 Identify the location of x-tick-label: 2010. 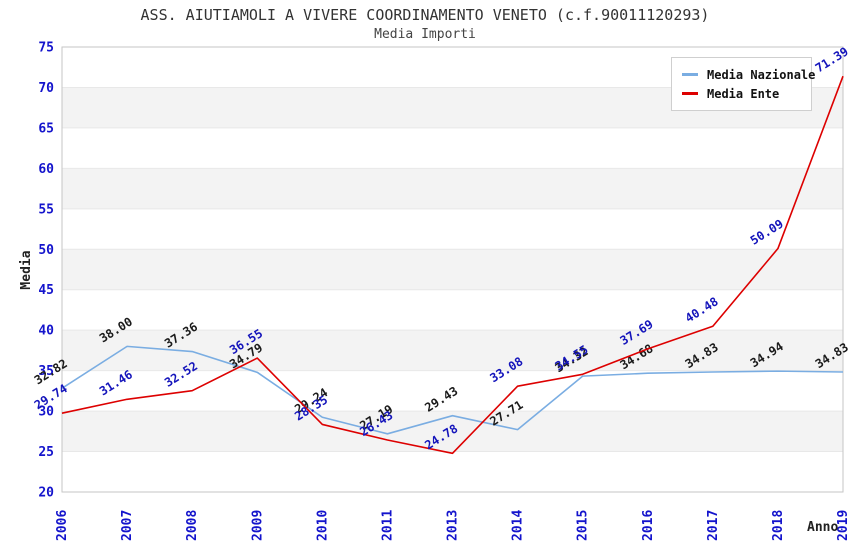
(322, 525).